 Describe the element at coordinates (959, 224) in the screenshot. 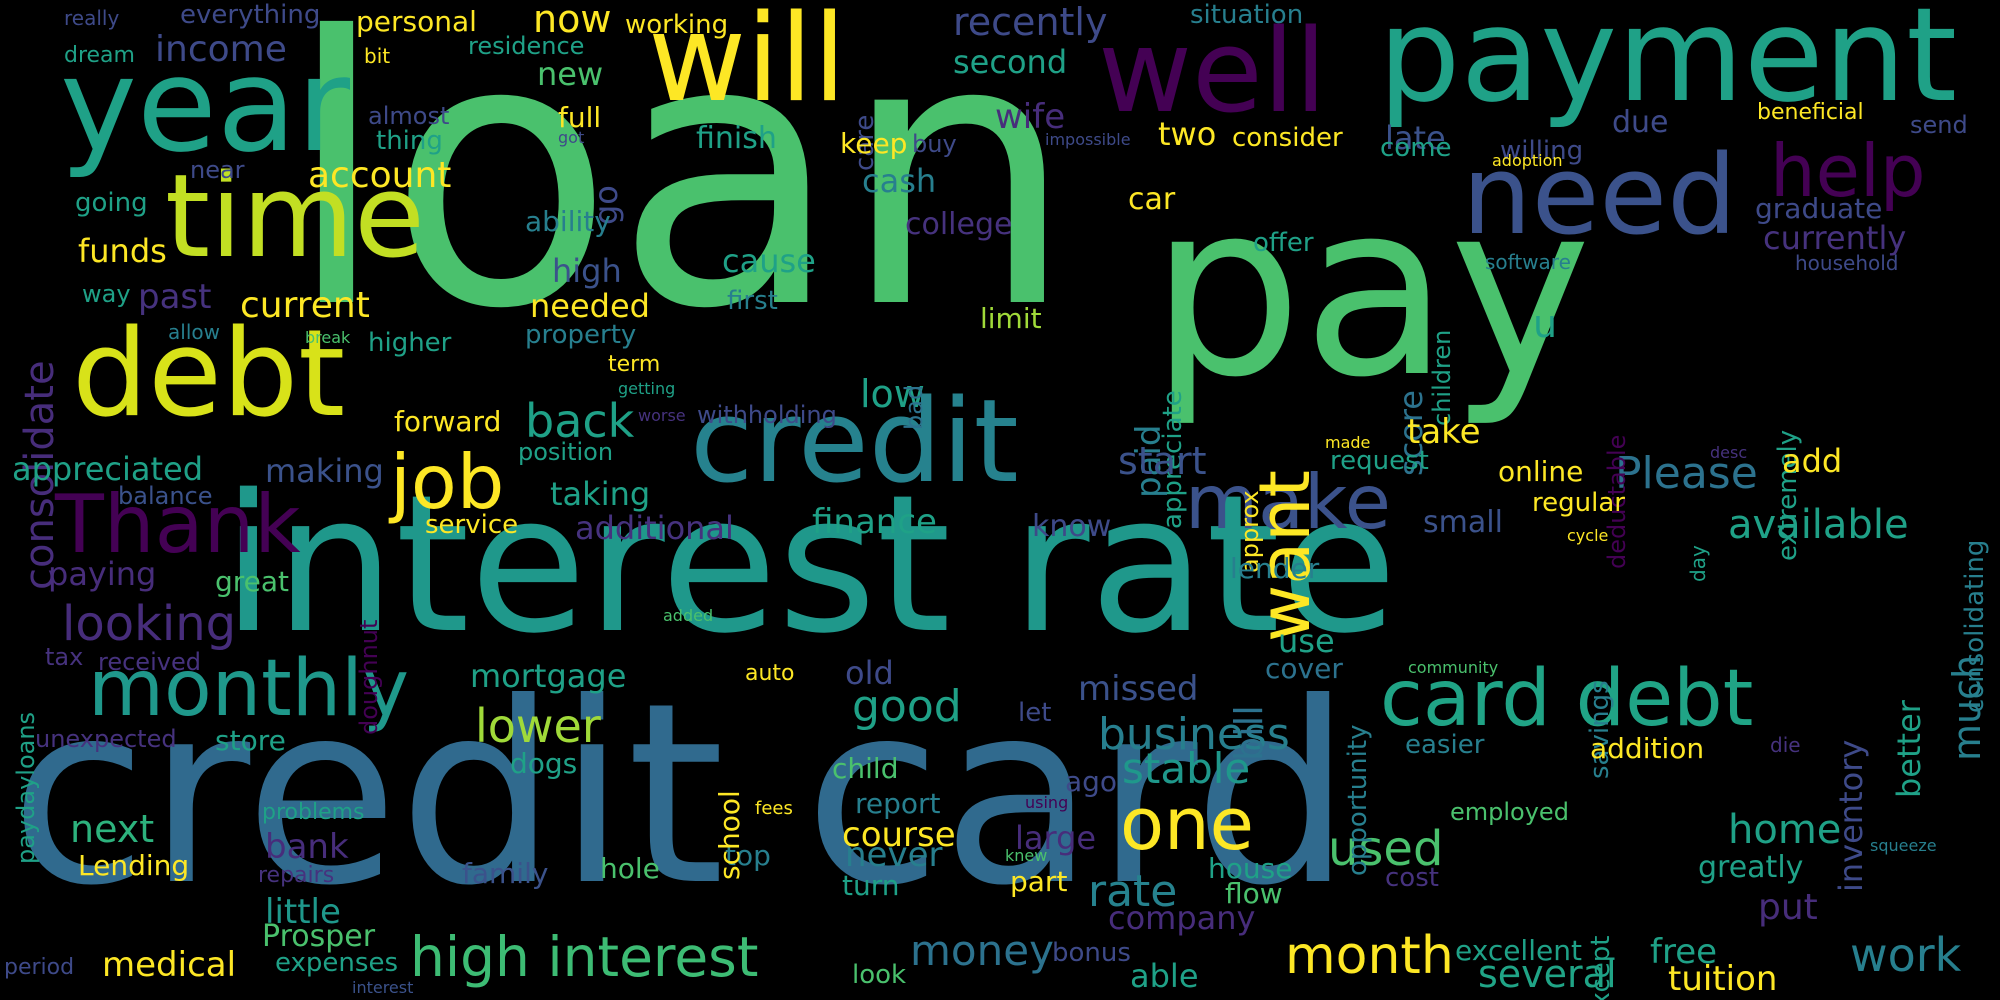

I see `word-college: college` at that location.